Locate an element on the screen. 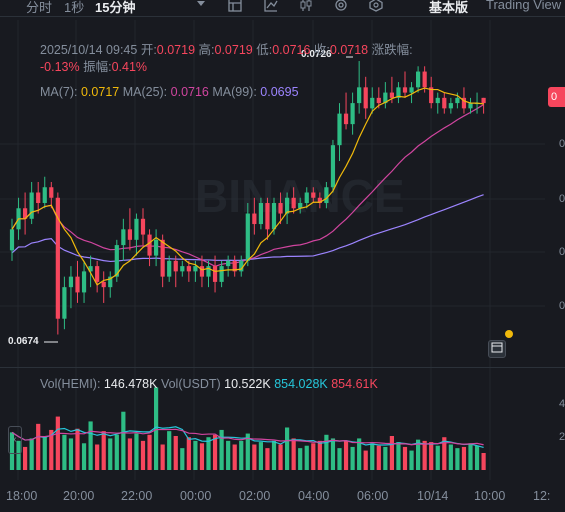 This screenshot has width=565, height=512. timeframe-time: 分时 is located at coordinates (39, 7).